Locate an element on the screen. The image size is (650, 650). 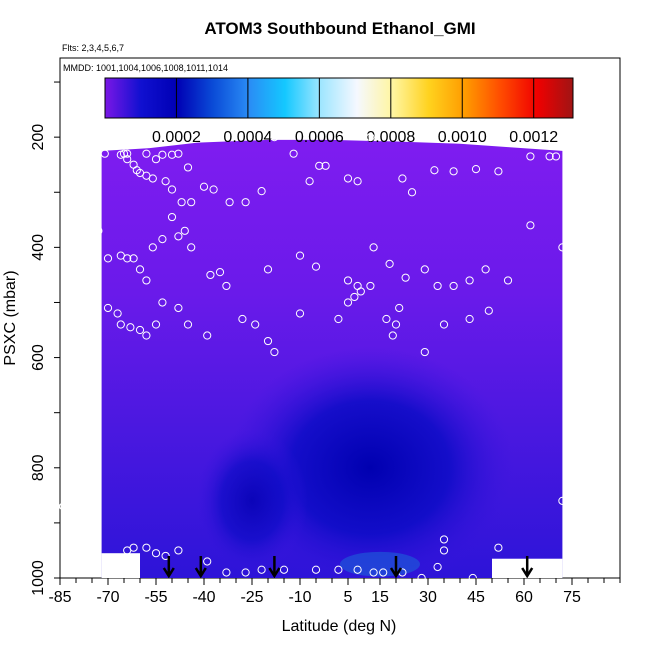
y-tick-label: 400 is located at coordinates (38, 247).